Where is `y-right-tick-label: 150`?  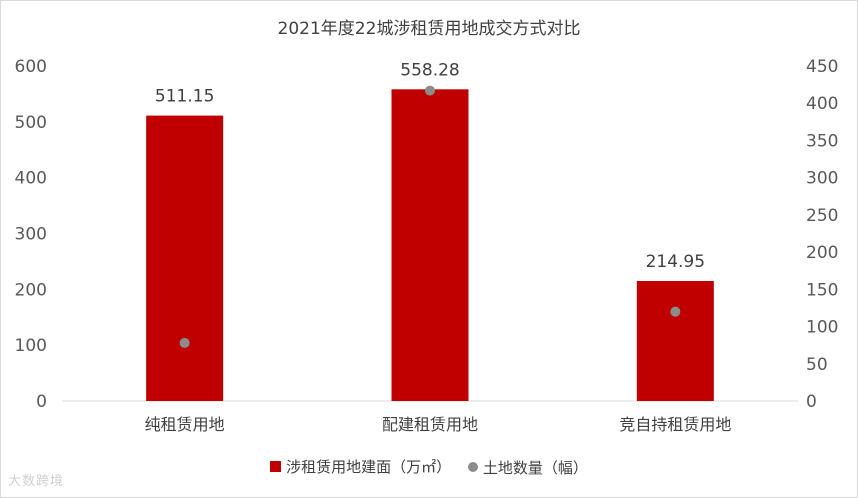
y-right-tick-label: 150 is located at coordinates (822, 290).